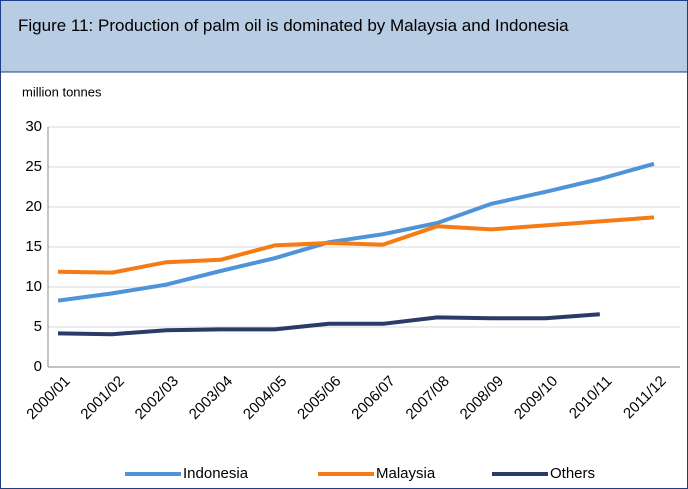  I want to click on legend-label: Malaysia, so click(406, 473).